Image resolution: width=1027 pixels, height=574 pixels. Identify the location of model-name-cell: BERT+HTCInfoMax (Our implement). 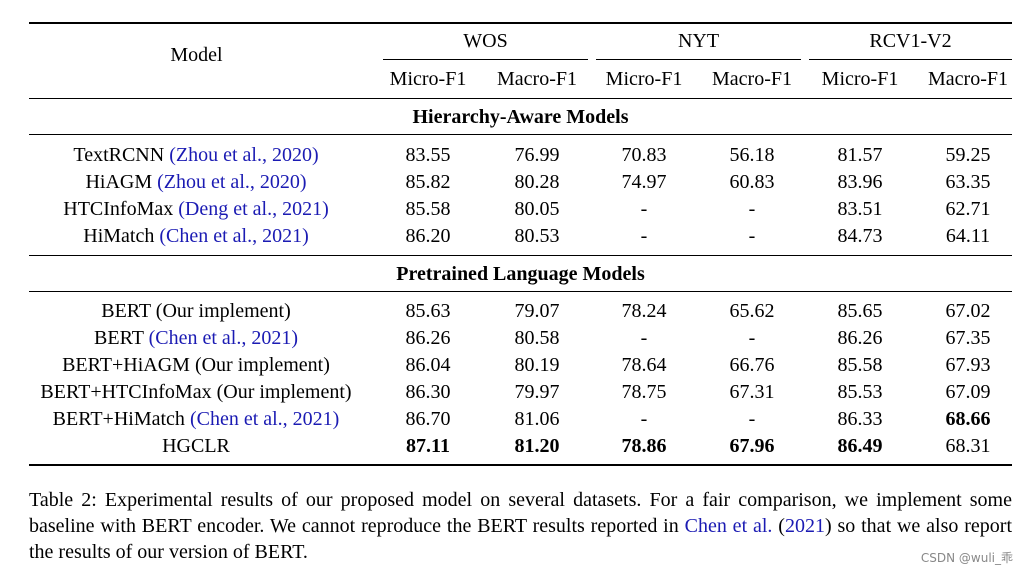
(196, 392).